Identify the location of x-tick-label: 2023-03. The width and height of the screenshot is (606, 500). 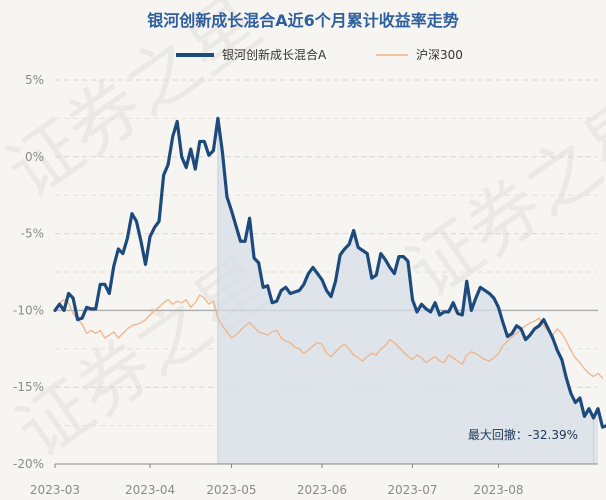
(55, 490).